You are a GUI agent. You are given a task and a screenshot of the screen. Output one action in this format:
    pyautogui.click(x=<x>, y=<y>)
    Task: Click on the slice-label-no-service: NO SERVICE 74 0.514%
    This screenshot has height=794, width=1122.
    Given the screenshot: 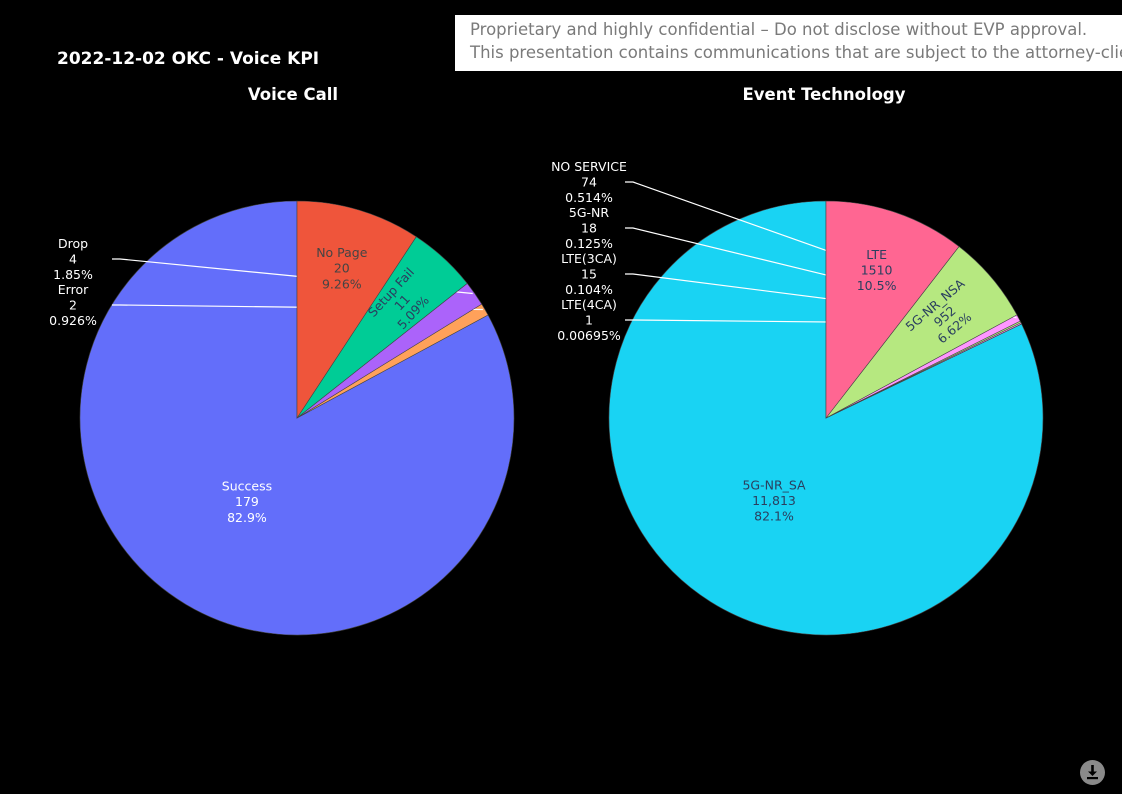 What is the action you would take?
    pyautogui.click(x=589, y=182)
    